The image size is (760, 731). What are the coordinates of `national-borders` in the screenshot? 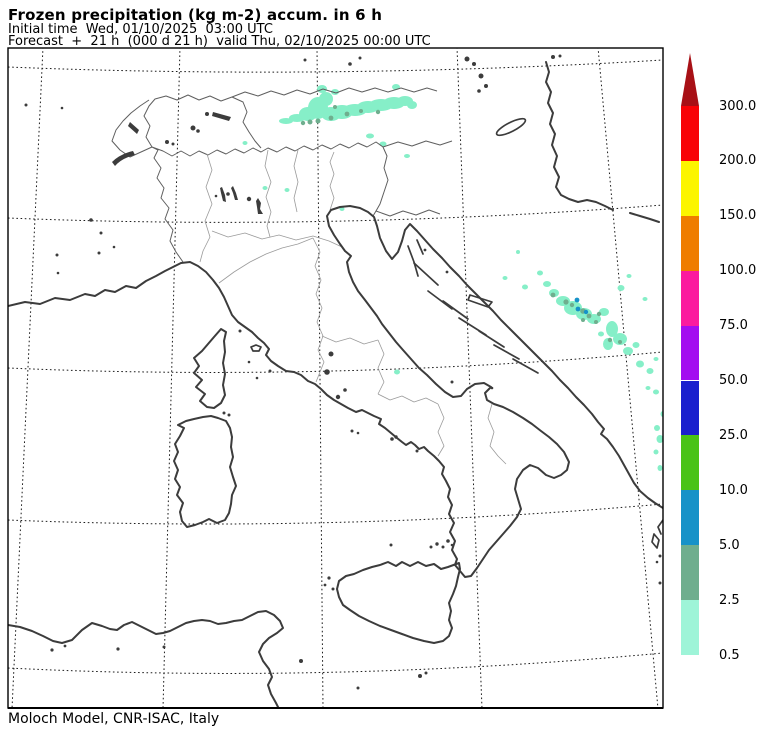 It's located at (282, 175).